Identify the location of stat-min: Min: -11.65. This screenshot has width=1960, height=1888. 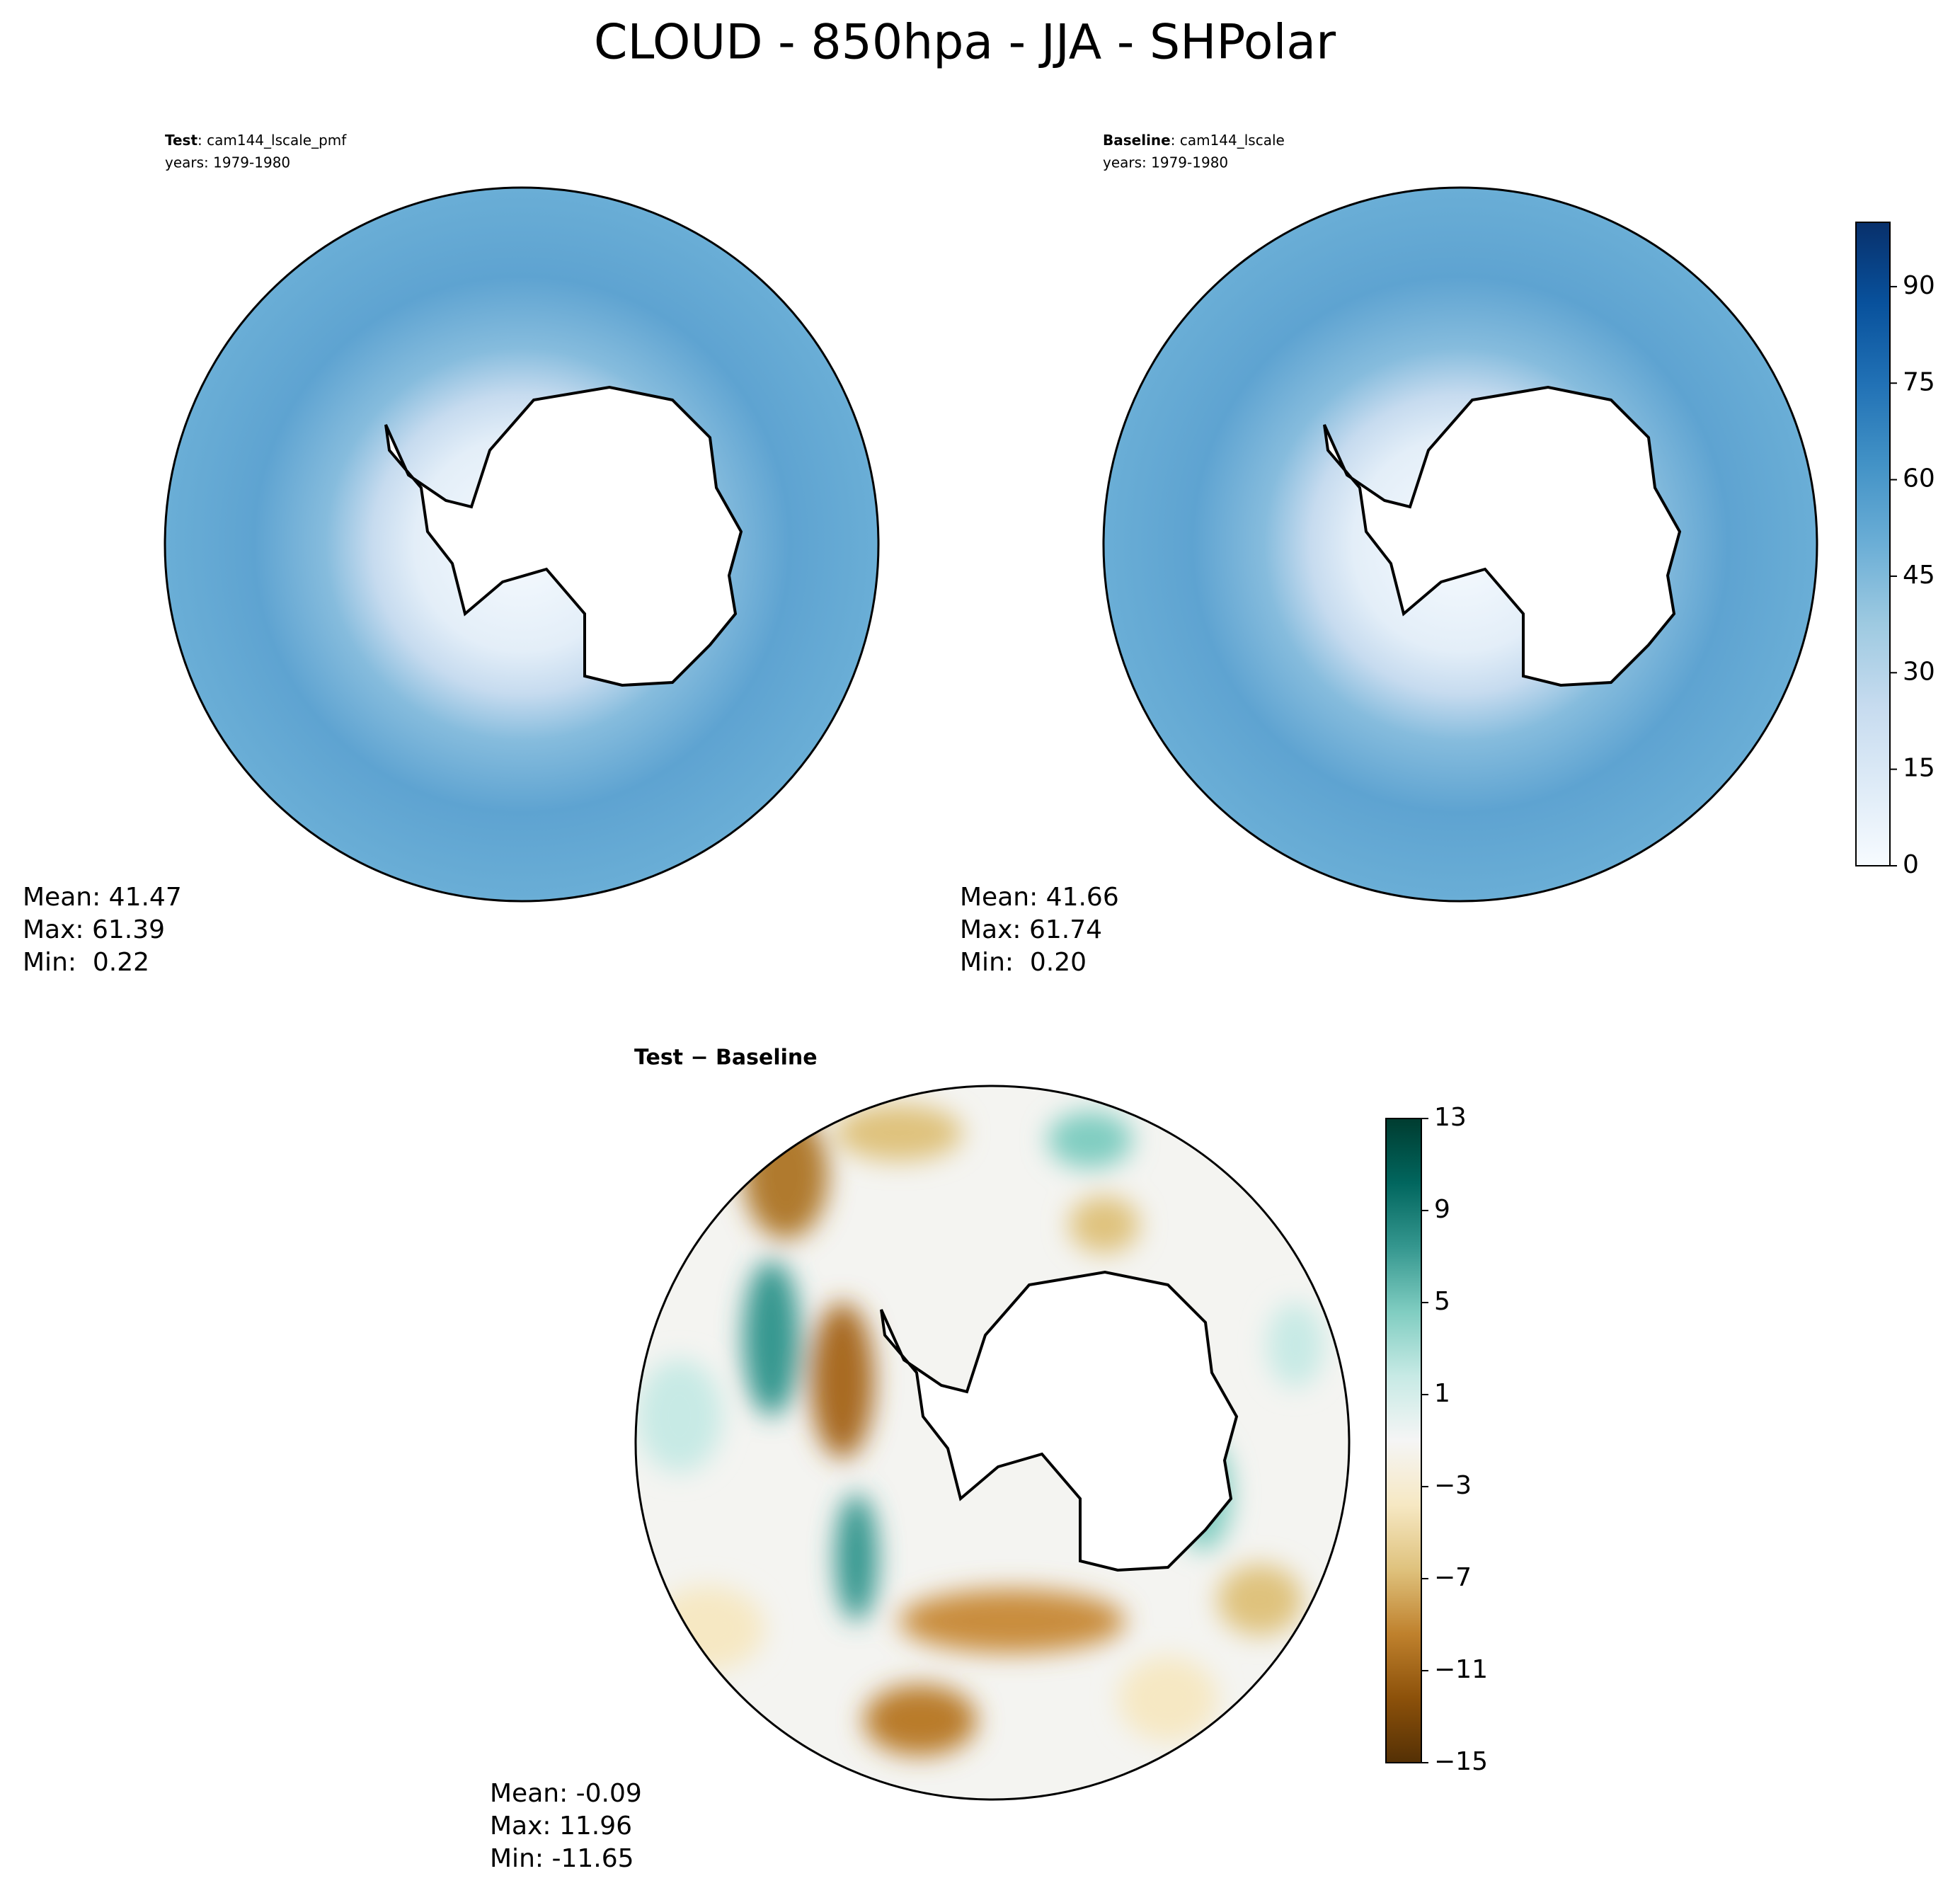
(562, 1858).